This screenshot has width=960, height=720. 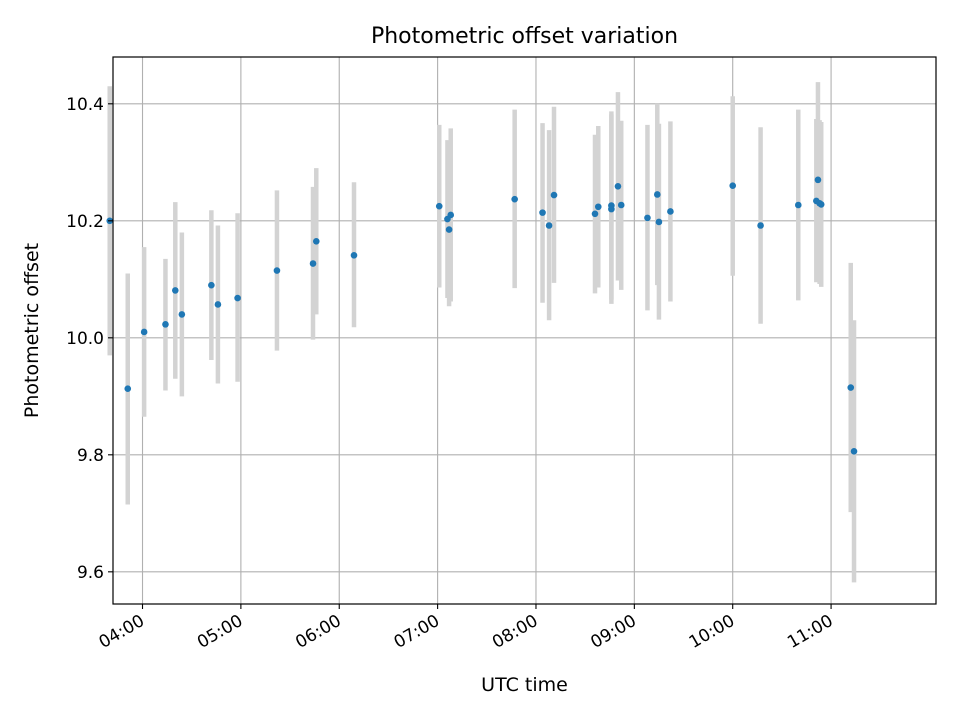 What do you see at coordinates (90, 573) in the screenshot?
I see `y-tick-label: 9.6` at bounding box center [90, 573].